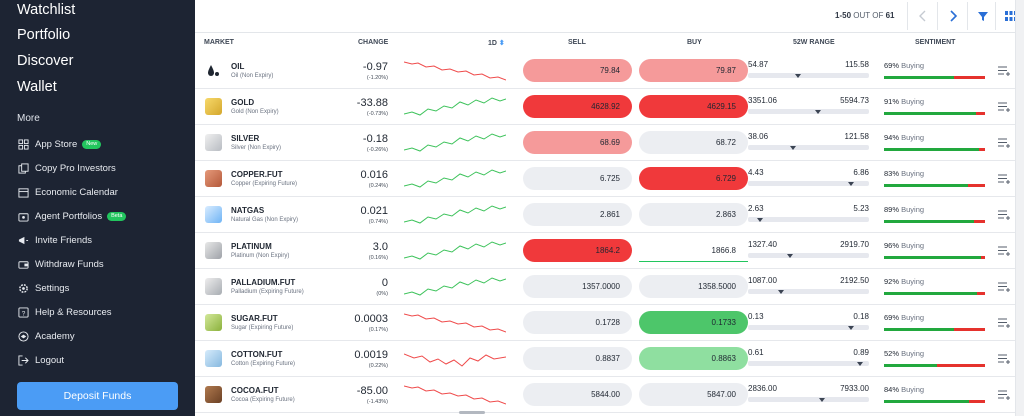 This screenshot has height=416, width=1024. What do you see at coordinates (577, 250) in the screenshot?
I see `sell-button: 1864.2` at bounding box center [577, 250].